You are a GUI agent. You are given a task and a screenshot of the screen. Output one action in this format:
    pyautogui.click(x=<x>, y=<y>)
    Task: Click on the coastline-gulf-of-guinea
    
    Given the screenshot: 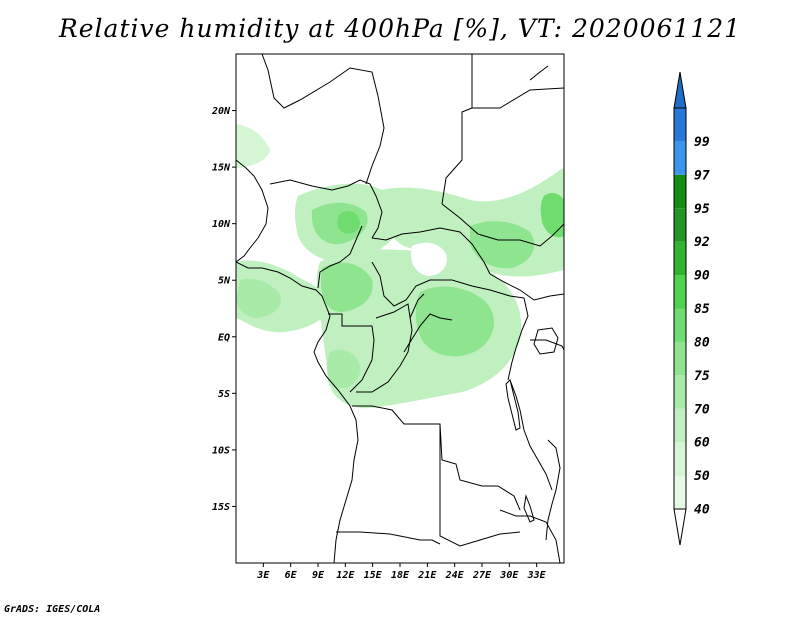 What is the action you would take?
    pyautogui.click(x=297, y=412)
    